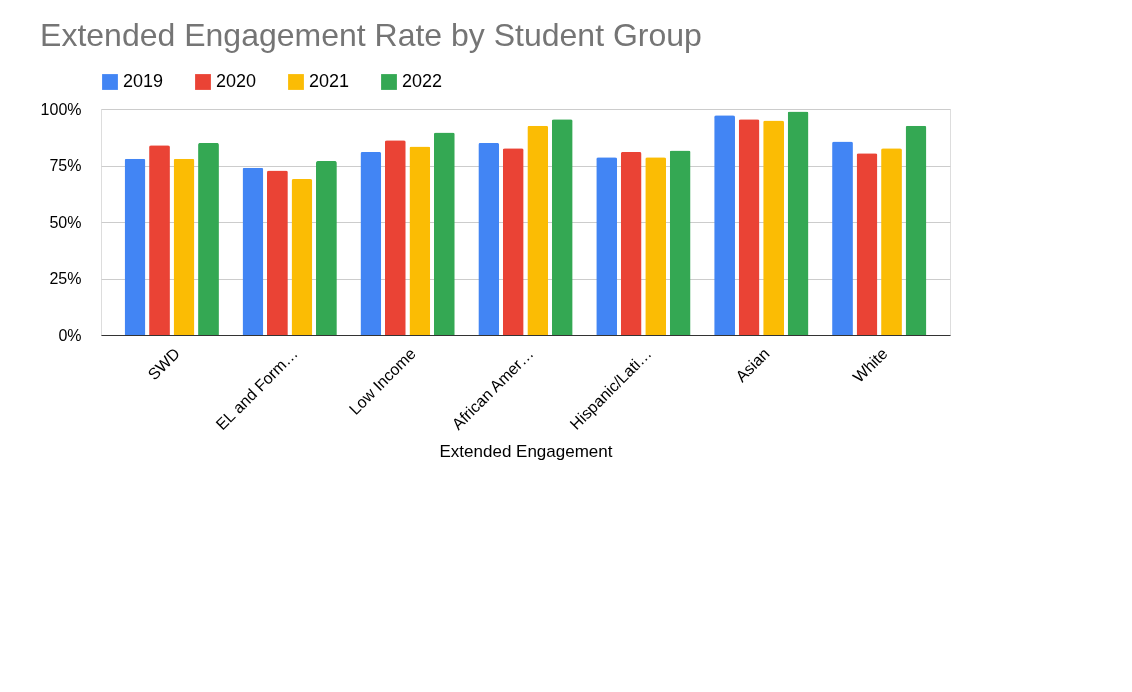 This screenshot has height=692, width=1132. What do you see at coordinates (61, 109) in the screenshot?
I see `y-tick-label: 100%` at bounding box center [61, 109].